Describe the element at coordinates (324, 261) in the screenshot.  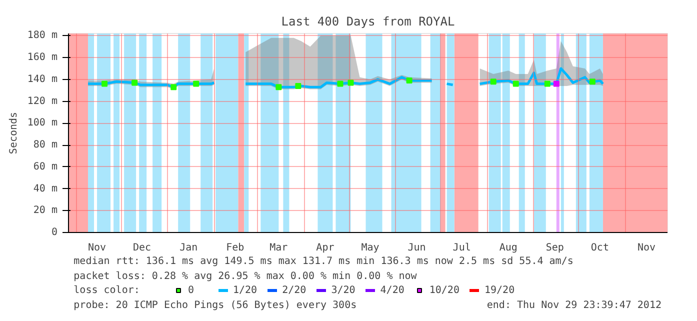
I see `text: median rtt: 136.1 ms avg 149.5 ms max 131.7 ms min 136.3 ms now 2.5 ms sd 55.4 am/s` at that location.